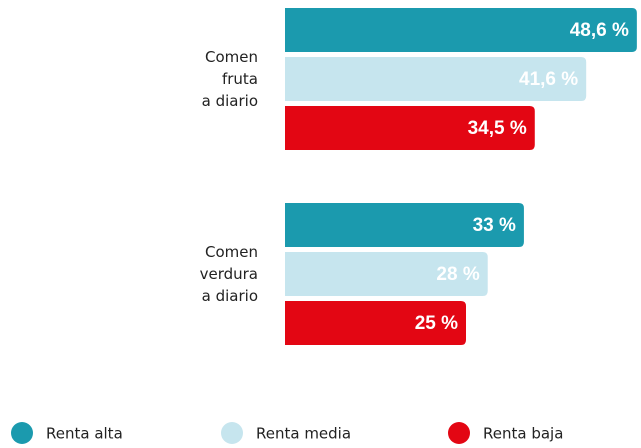 The image size is (641, 448). What do you see at coordinates (494, 225) in the screenshot?
I see `value-label: 33 %` at bounding box center [494, 225].